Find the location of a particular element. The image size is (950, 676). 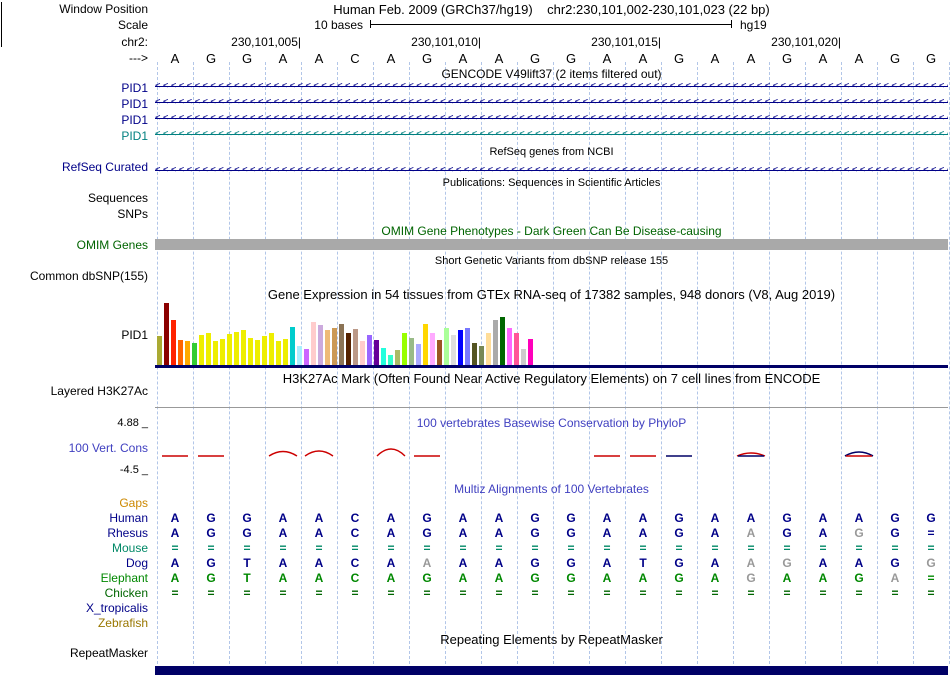

track-label-x: ---> is located at coordinates (138, 58).